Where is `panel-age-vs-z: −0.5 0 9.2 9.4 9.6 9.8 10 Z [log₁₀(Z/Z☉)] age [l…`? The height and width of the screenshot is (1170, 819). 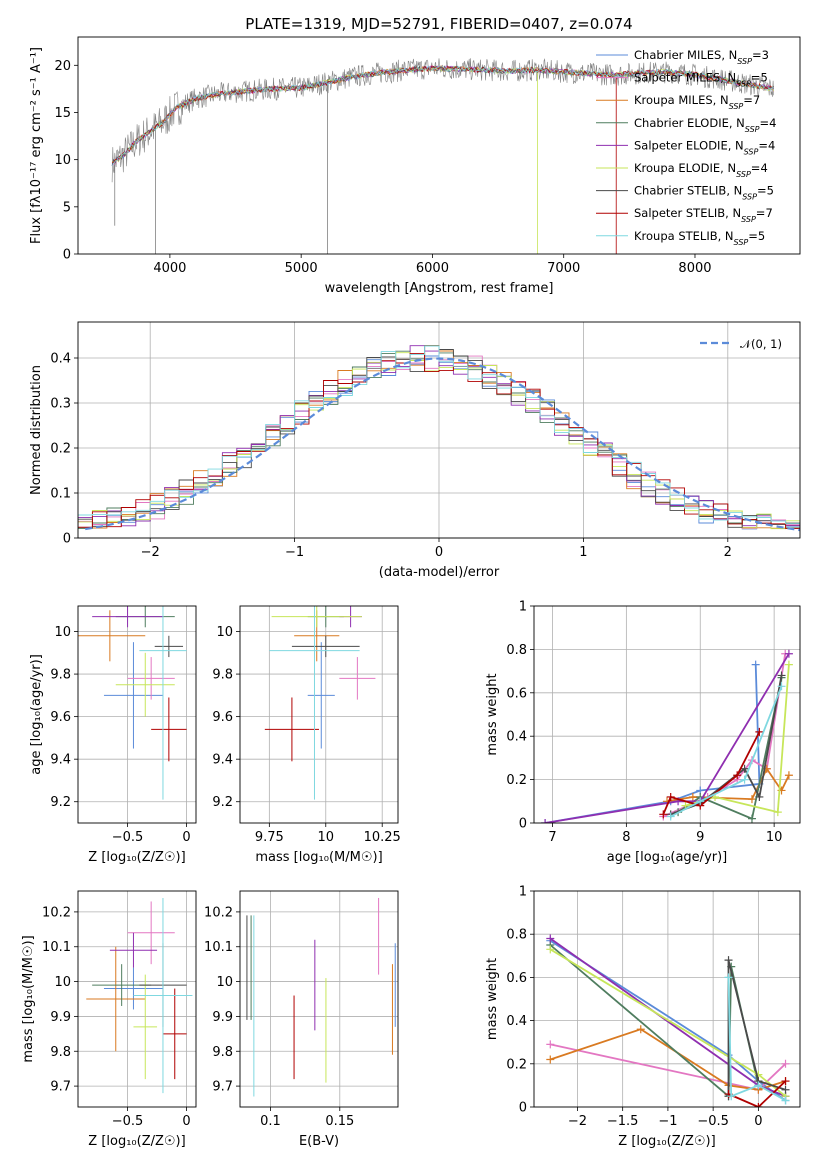
panel-age-vs-z: −0.5 0 9.2 9.4 9.6 9.8 10 Z [log₁₀(Z/Z☉)] age [l… is located at coordinates (113, 735).